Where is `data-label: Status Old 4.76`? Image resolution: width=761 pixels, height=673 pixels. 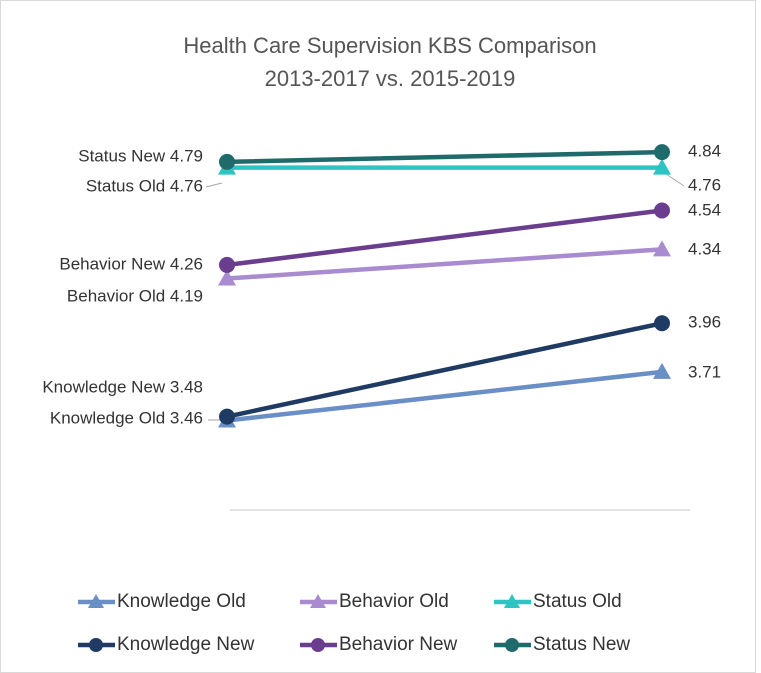
data-label: Status Old 4.76 is located at coordinates (144, 185).